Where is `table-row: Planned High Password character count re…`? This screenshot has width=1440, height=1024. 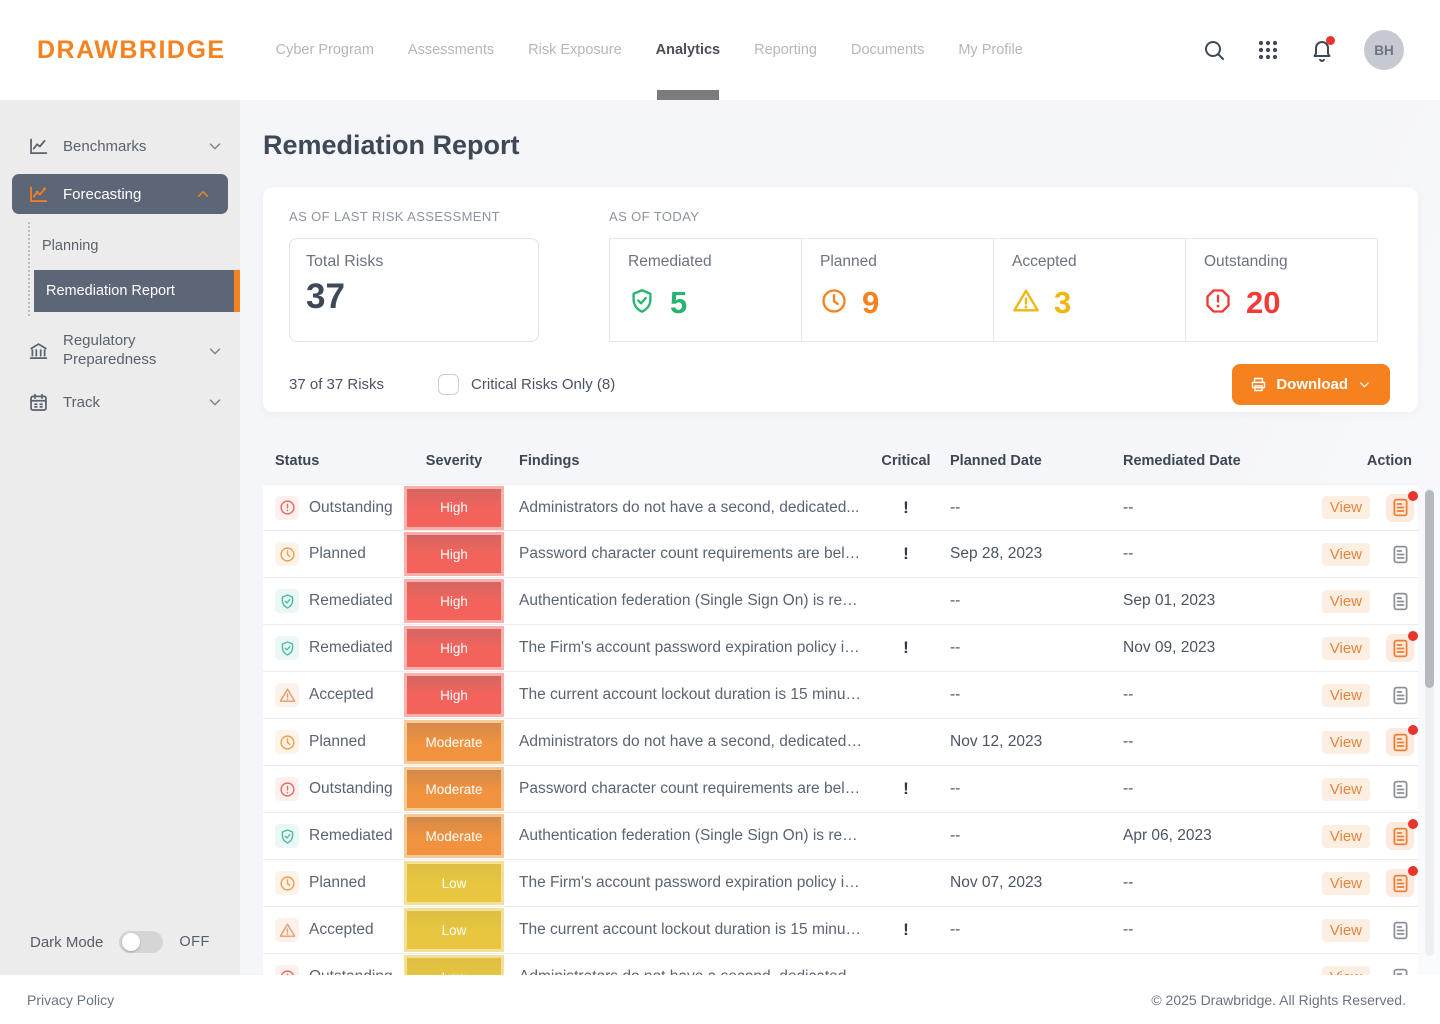
table-row: Planned High Password character count re… is located at coordinates (840, 554).